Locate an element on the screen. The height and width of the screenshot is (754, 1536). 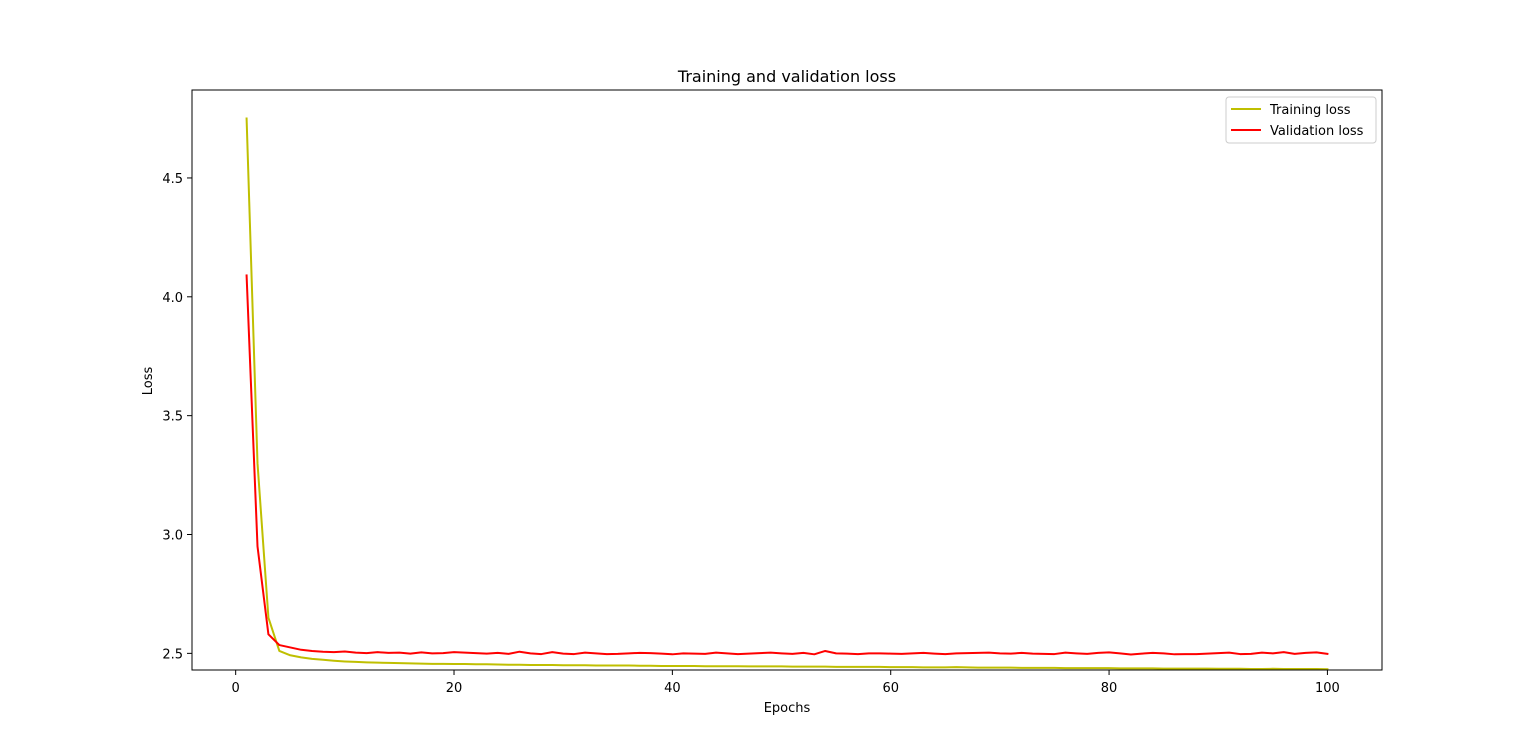
x-axis-title: Epochs is located at coordinates (787, 708).